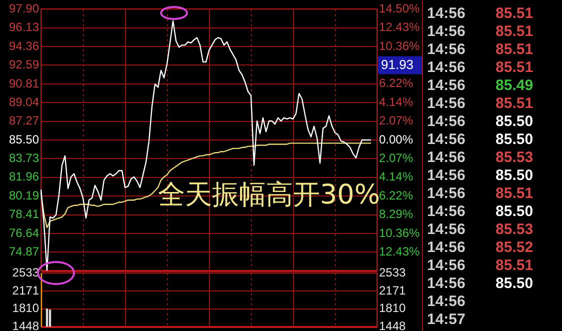 This screenshot has width=562, height=331. I want to click on text: 14:56 85.52, so click(480, 248).